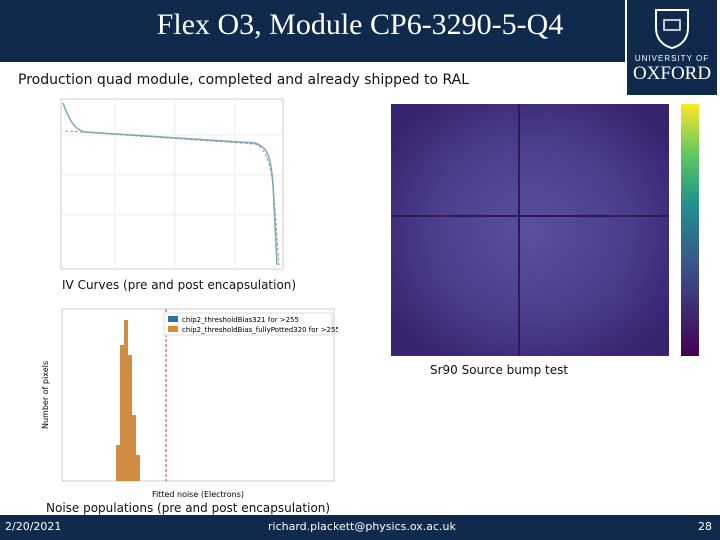  What do you see at coordinates (240, 320) in the screenshot?
I see `legend-label: chip2_thresholdBias321 for >255` at bounding box center [240, 320].